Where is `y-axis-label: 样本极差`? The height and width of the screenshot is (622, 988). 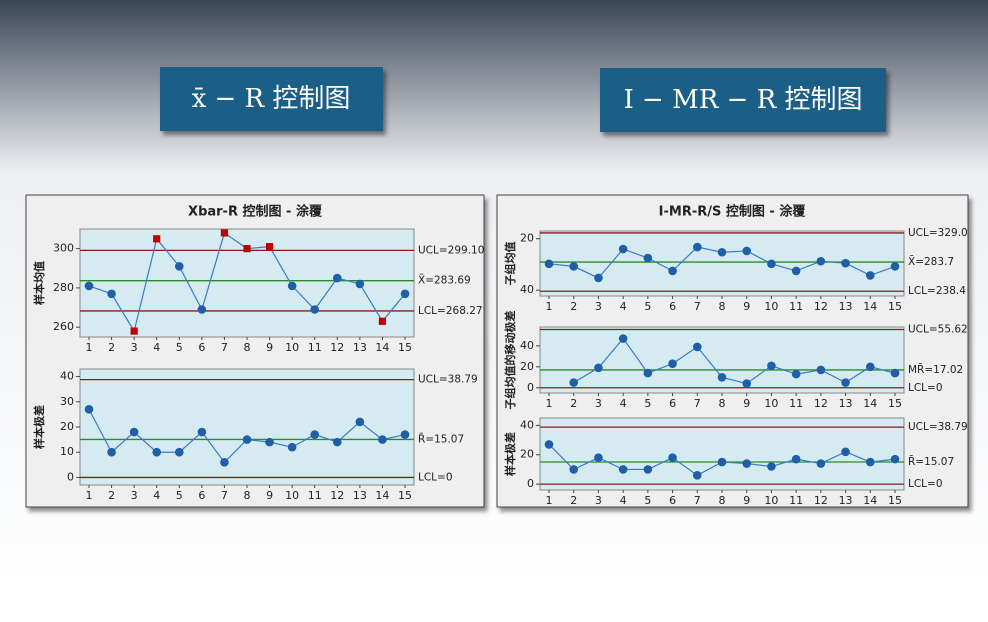 y-axis-label: 样本极差 is located at coordinates (39, 427).